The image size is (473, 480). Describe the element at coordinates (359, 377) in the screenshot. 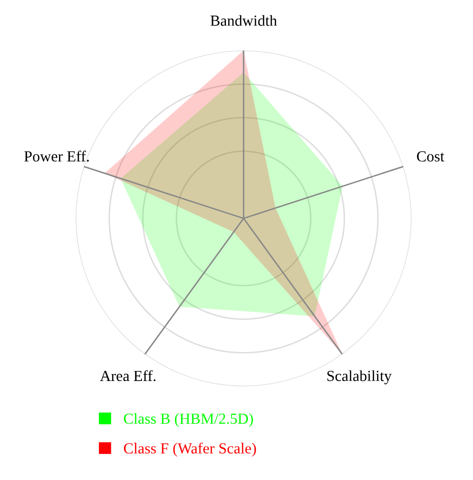

I see `spoke-label: Scalability` at that location.